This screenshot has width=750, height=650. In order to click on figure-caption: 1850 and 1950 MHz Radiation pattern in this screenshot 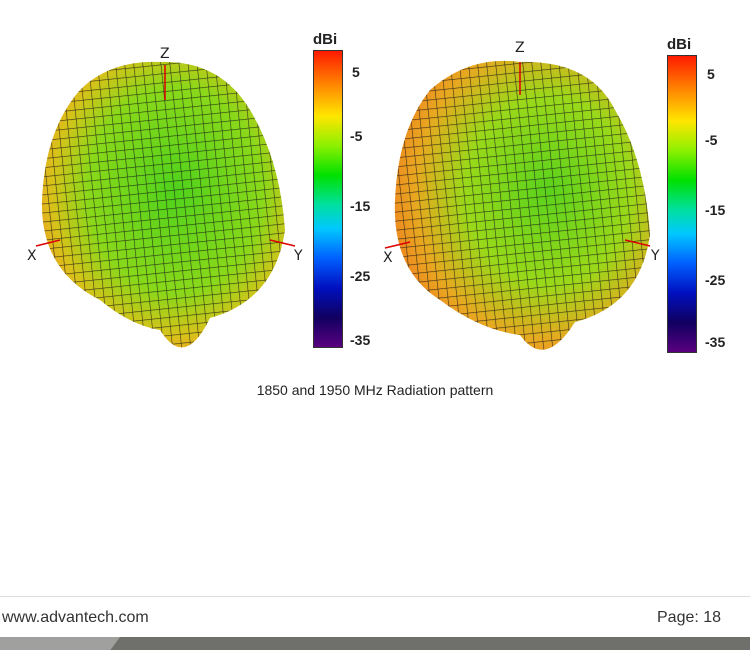, I will do `click(375, 390)`.